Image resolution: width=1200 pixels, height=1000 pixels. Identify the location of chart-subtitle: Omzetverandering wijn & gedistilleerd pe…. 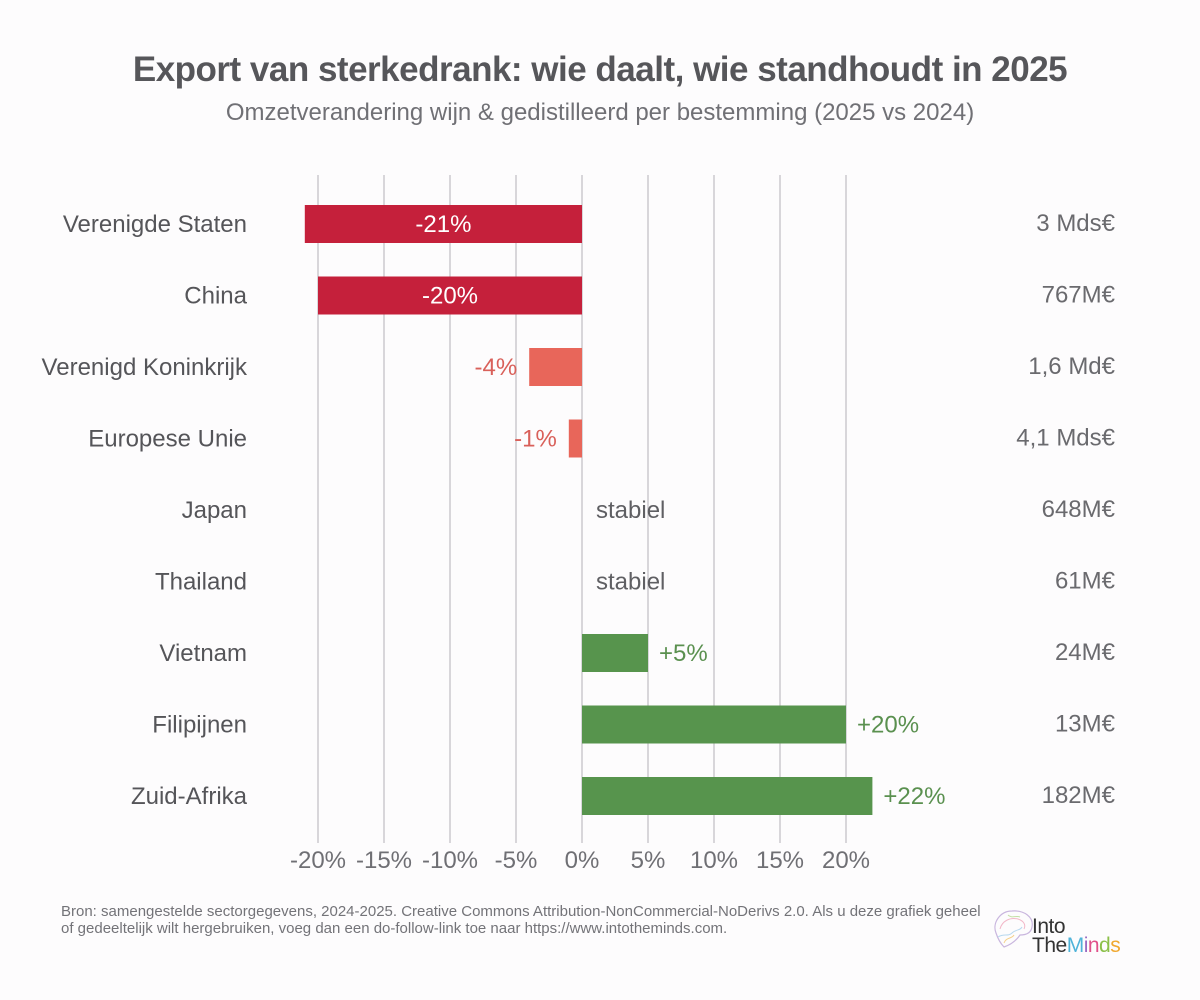
(600, 112).